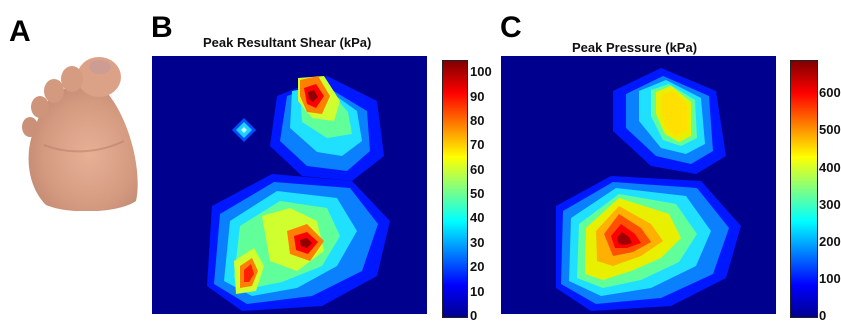  What do you see at coordinates (162, 27) in the screenshot?
I see `panel-letter-b: B` at bounding box center [162, 27].